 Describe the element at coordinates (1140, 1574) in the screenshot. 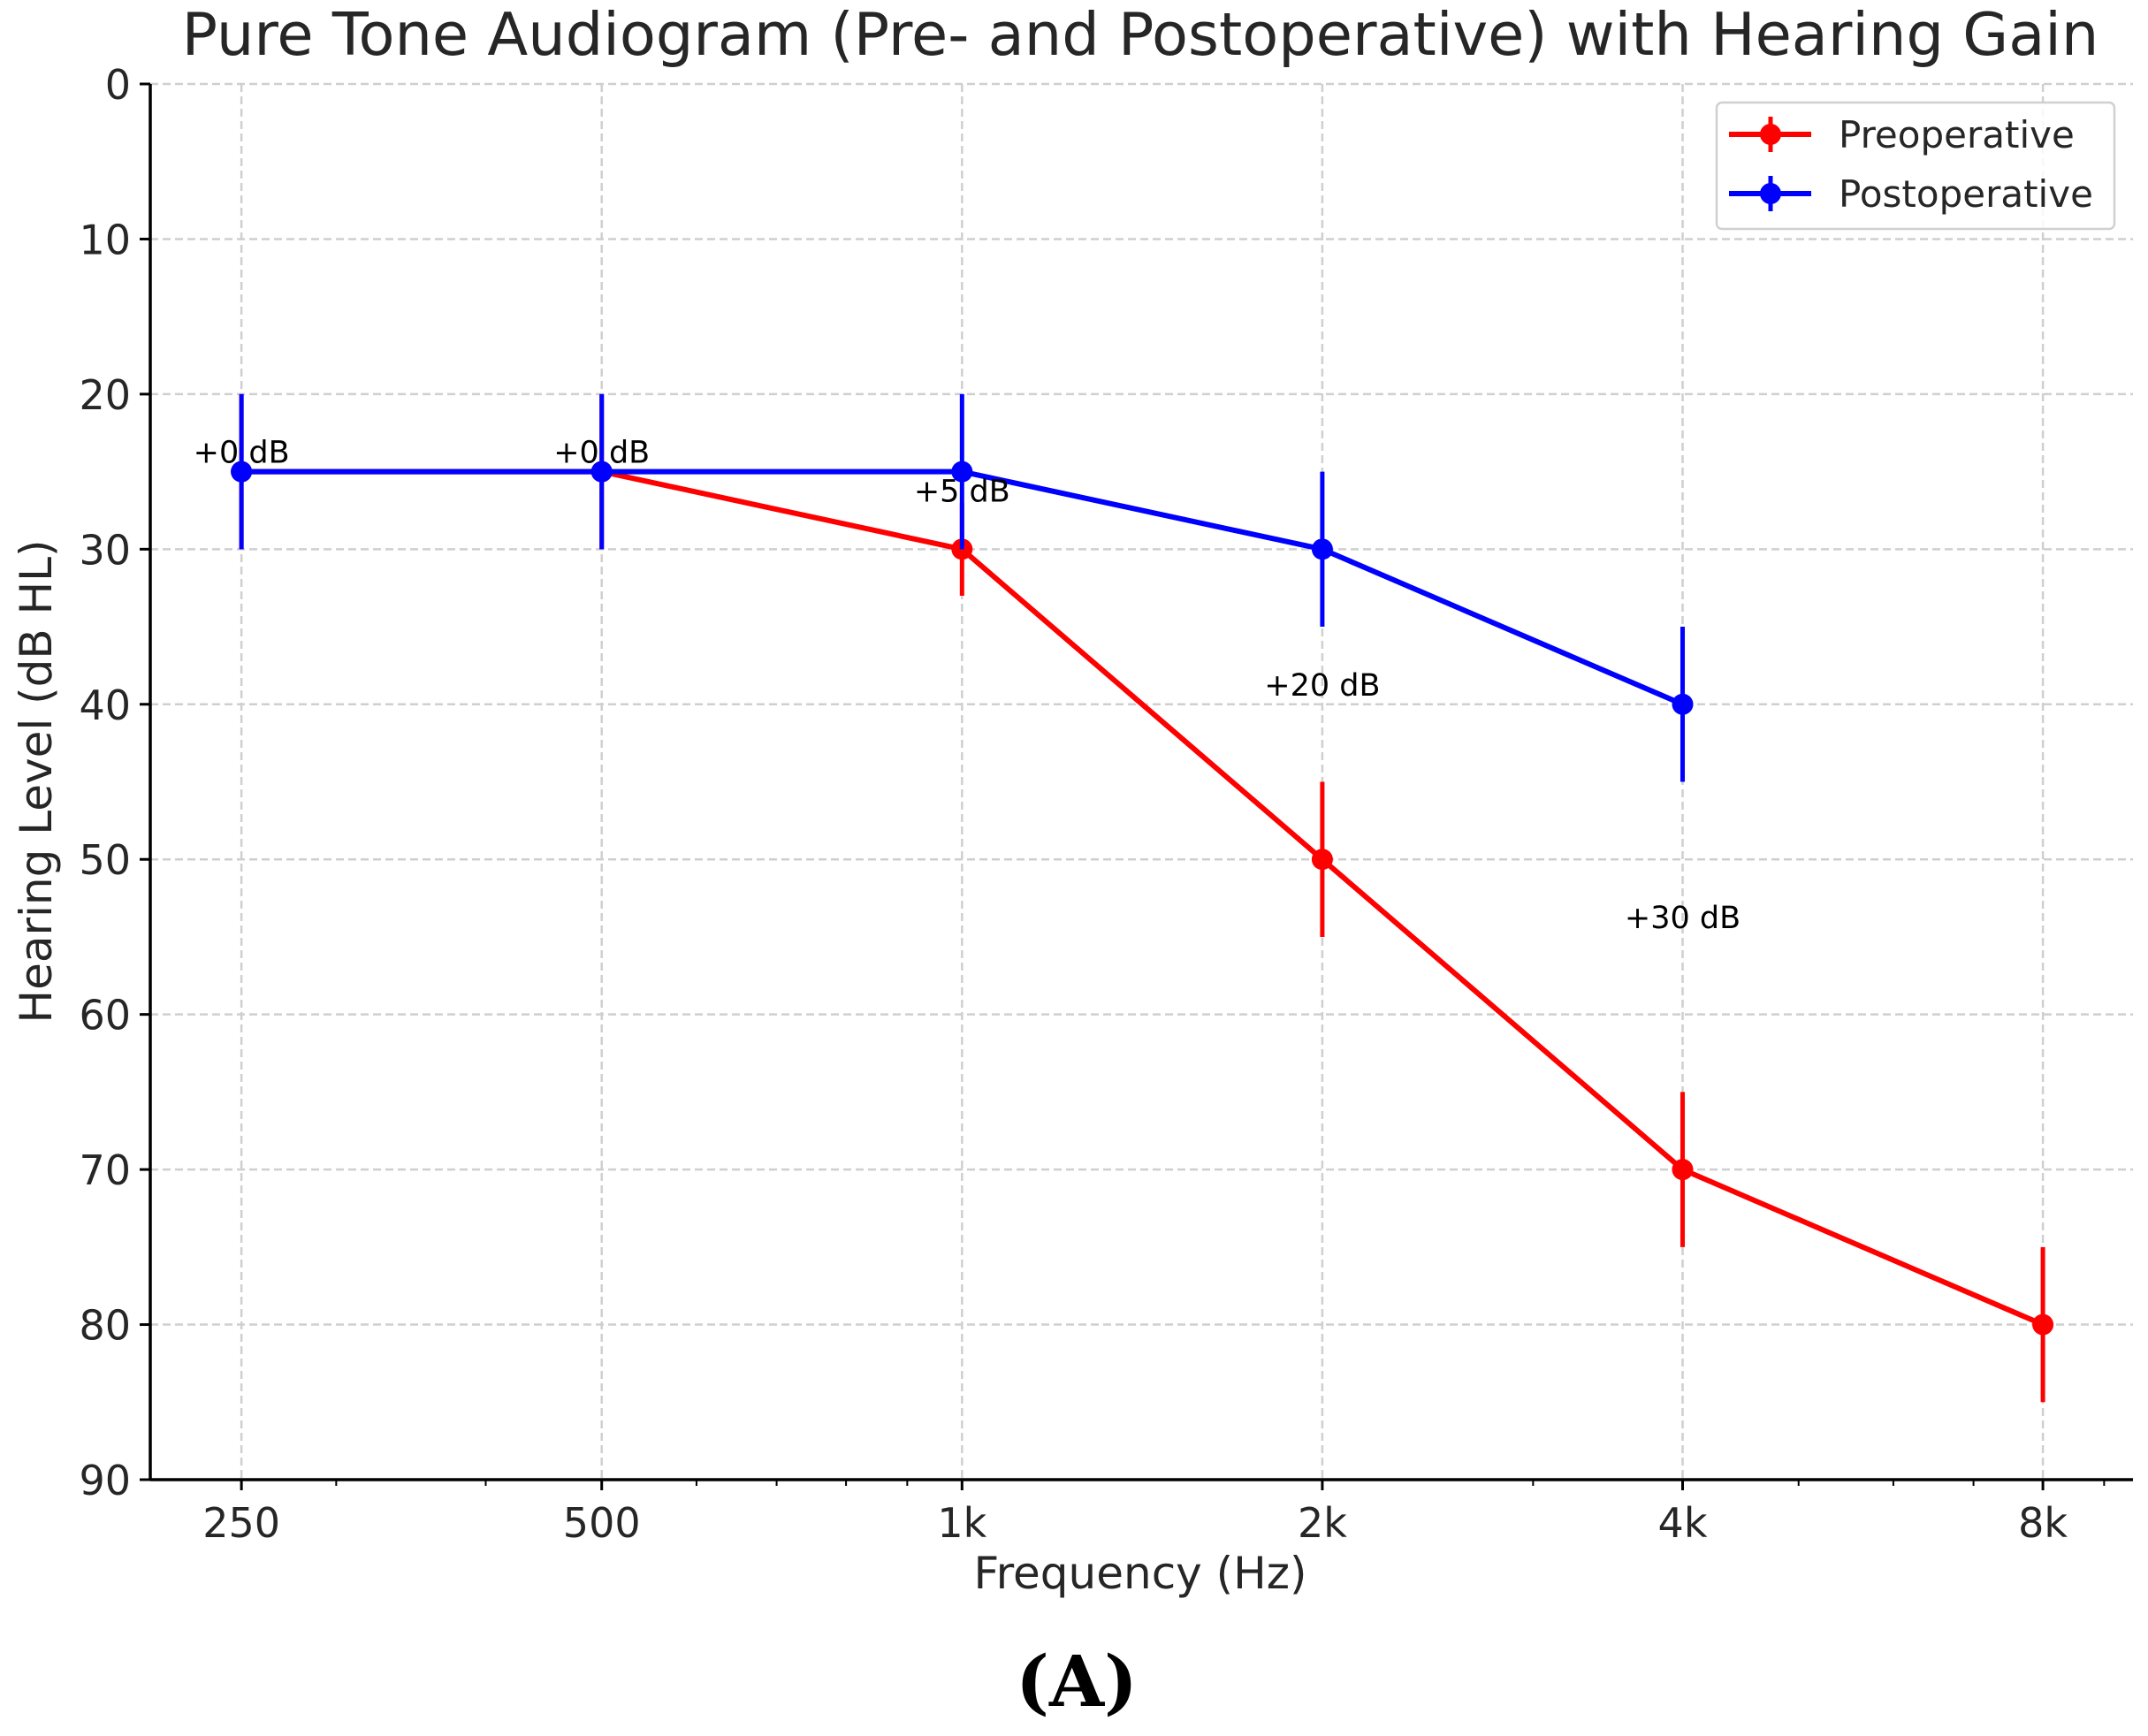

I see `x-axis-label: Frequency (Hz)` at that location.